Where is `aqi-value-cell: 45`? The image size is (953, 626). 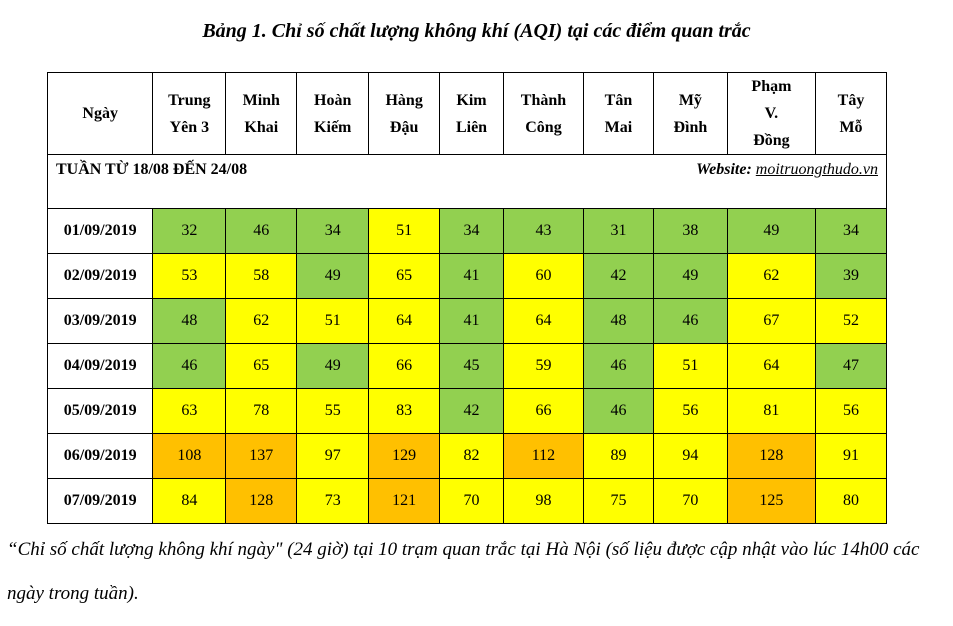
aqi-value-cell: 45 is located at coordinates (471, 366).